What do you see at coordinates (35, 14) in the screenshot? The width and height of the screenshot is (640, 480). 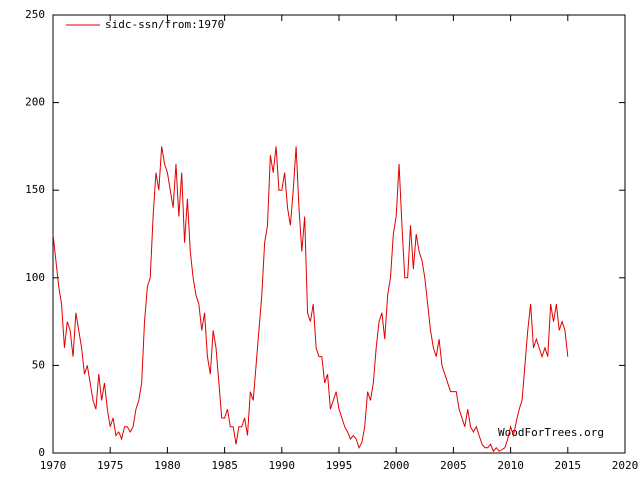 I see `y-tick-label: 250` at bounding box center [35, 14].